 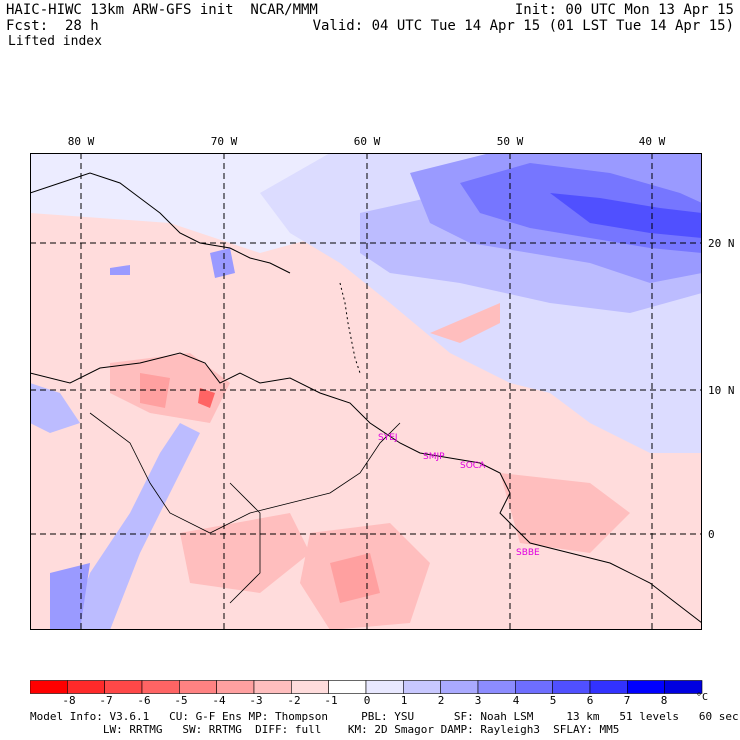 What do you see at coordinates (367, 700) in the screenshot?
I see `cbar-label: 0` at bounding box center [367, 700].